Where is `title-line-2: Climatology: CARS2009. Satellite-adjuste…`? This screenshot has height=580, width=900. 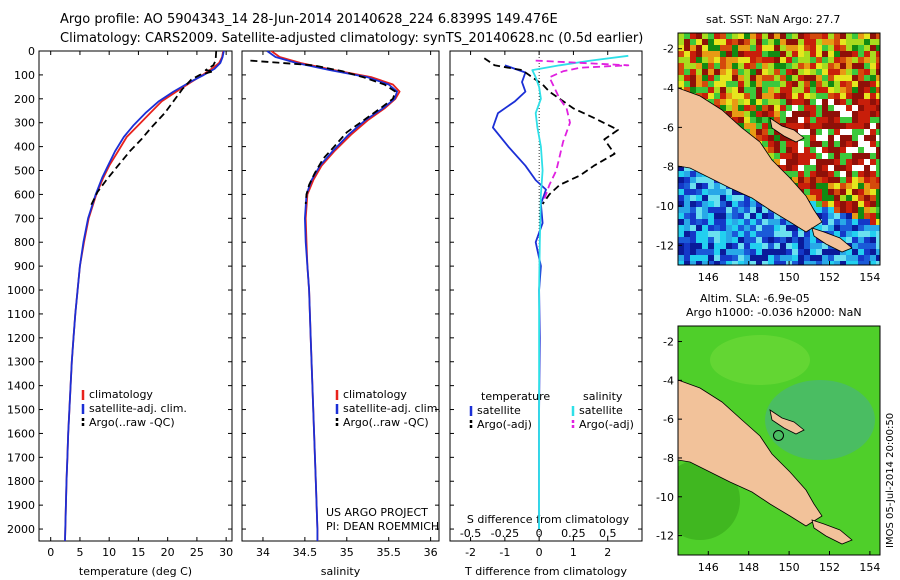
title-line-2: Climatology: CARS2009. Satellite-adjuste… is located at coordinates (351, 38).